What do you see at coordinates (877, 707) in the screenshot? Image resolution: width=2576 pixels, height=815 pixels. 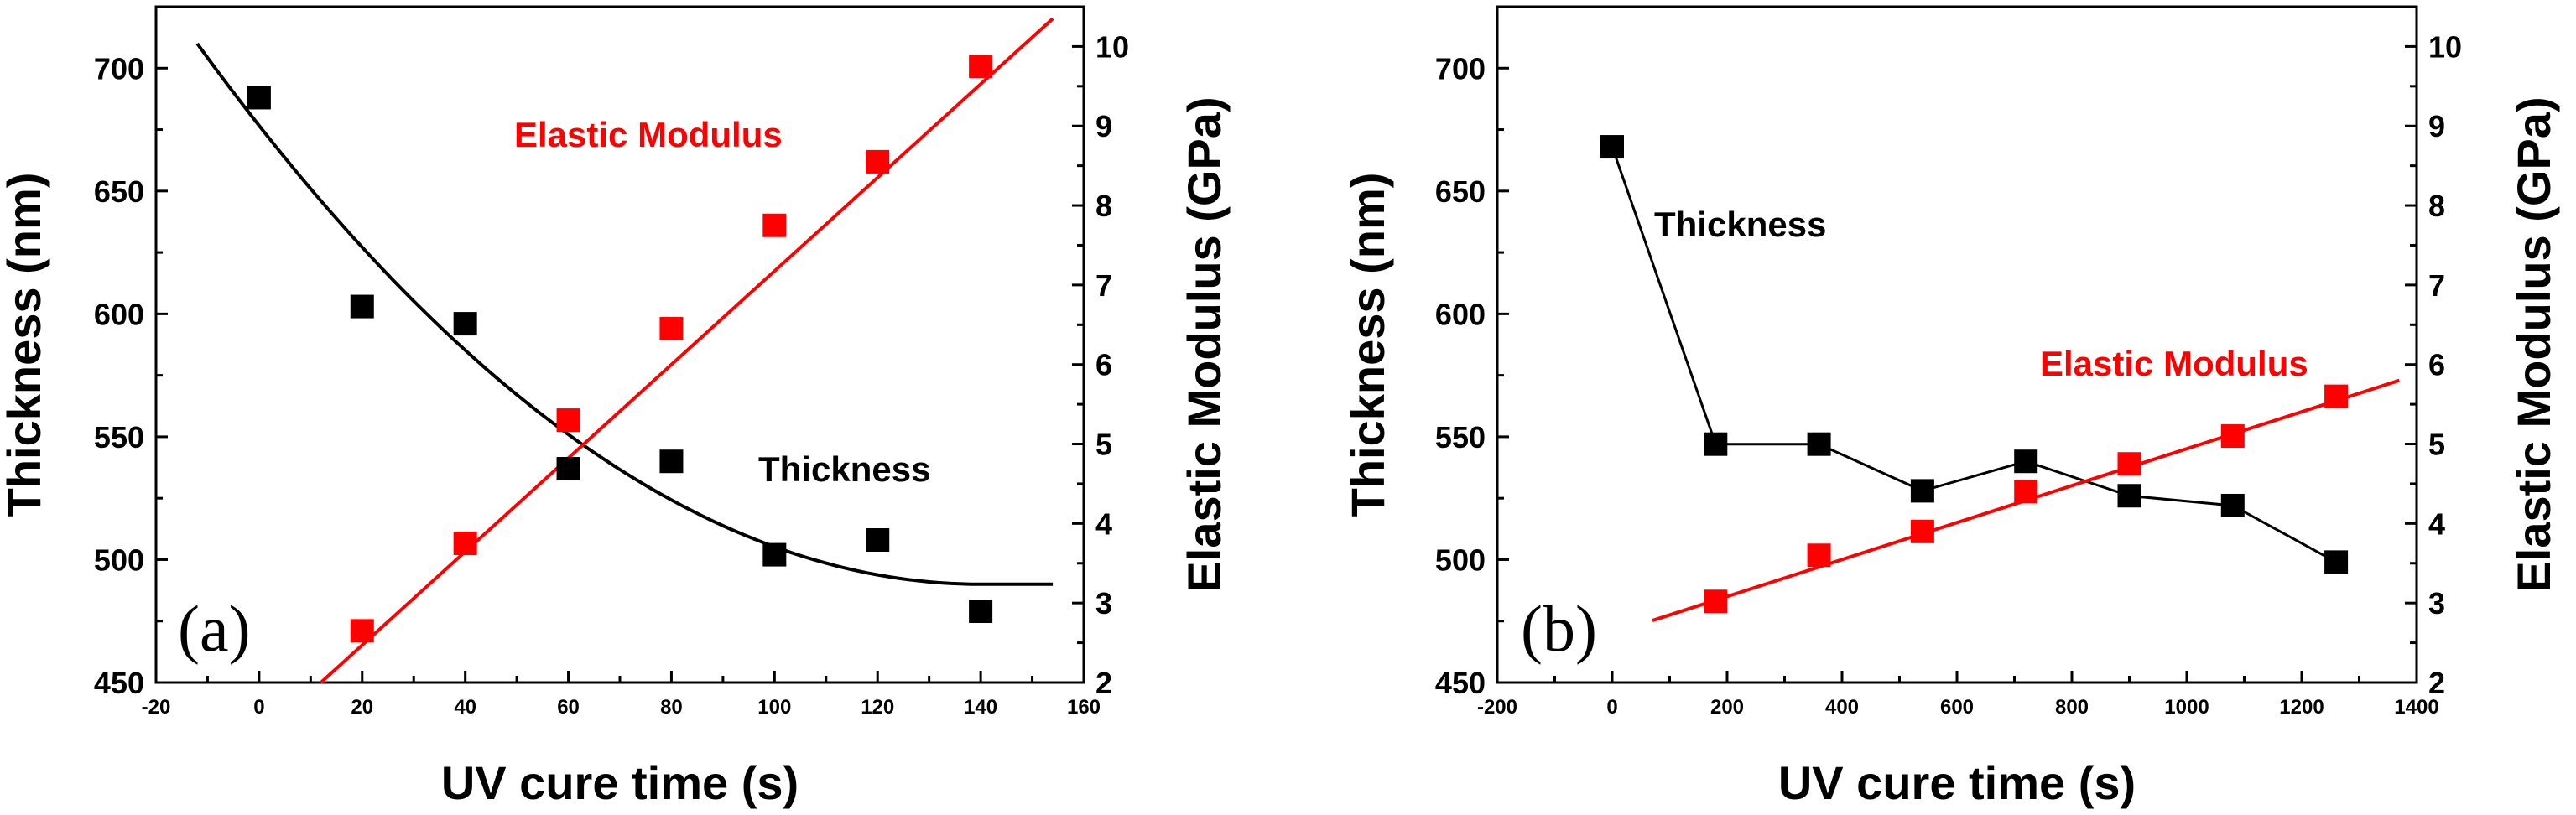 I see `x-tick-label: 120` at bounding box center [877, 707].